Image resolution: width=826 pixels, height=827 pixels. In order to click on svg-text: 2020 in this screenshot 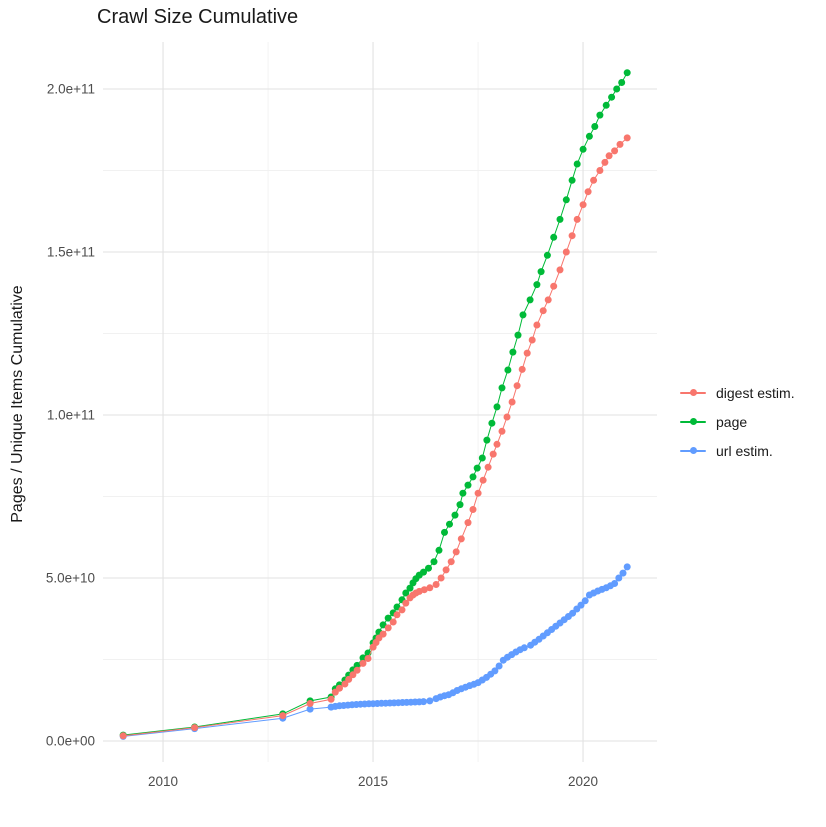, I will do `click(583, 781)`.